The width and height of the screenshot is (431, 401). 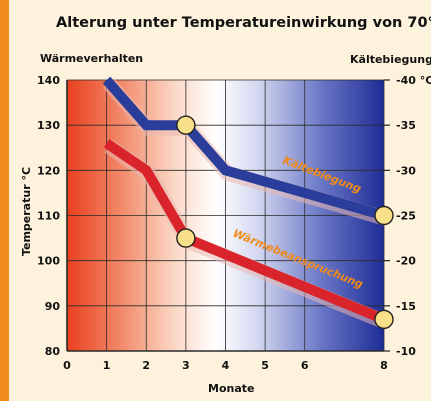 I want to click on x-ticks: 0 1 2 3 4 5 6 8, so click(x=225, y=365).